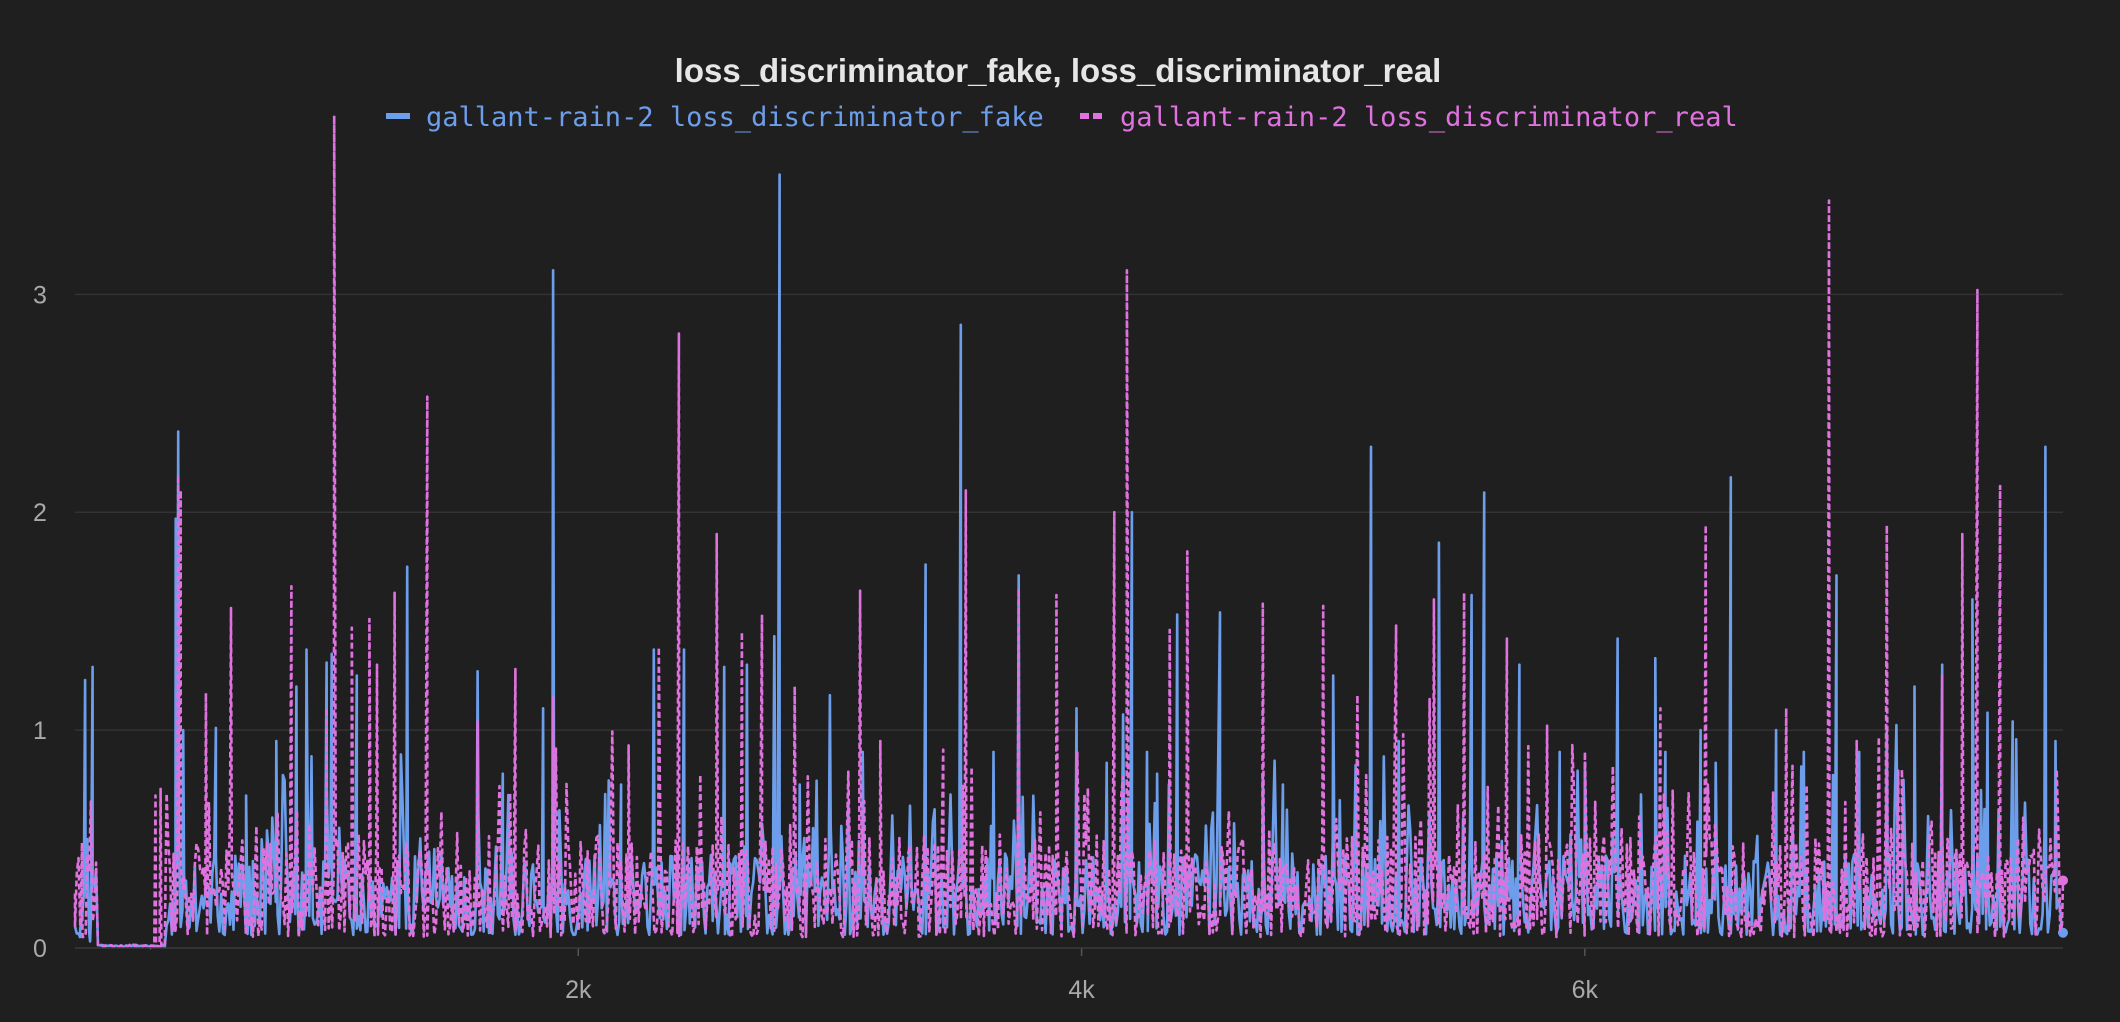 This screenshot has width=2120, height=1022. I want to click on x-tick-label: 2k, so click(578, 990).